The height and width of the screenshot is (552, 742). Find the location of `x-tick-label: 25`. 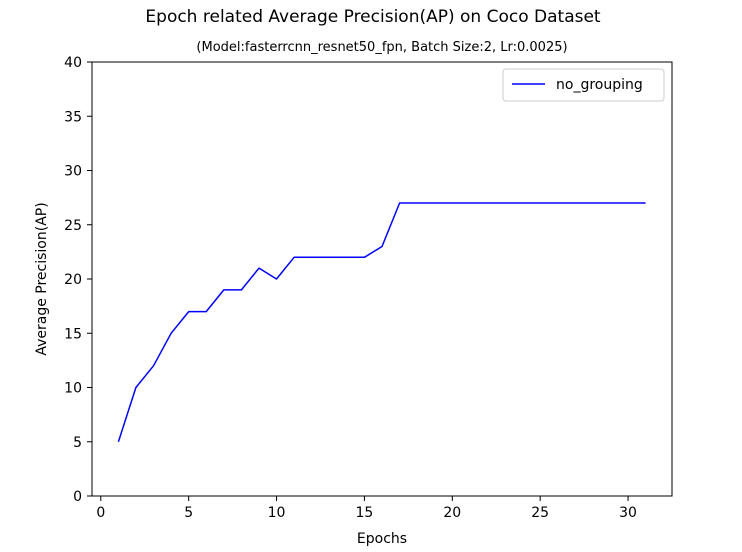

x-tick-label: 25 is located at coordinates (540, 513).